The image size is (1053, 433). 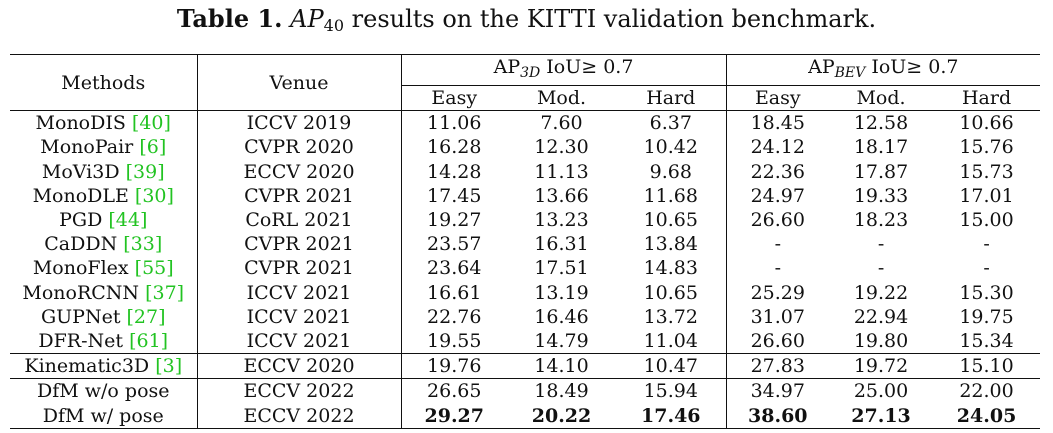 I want to click on header-ap3d-easy: Easy, so click(x=453, y=97).